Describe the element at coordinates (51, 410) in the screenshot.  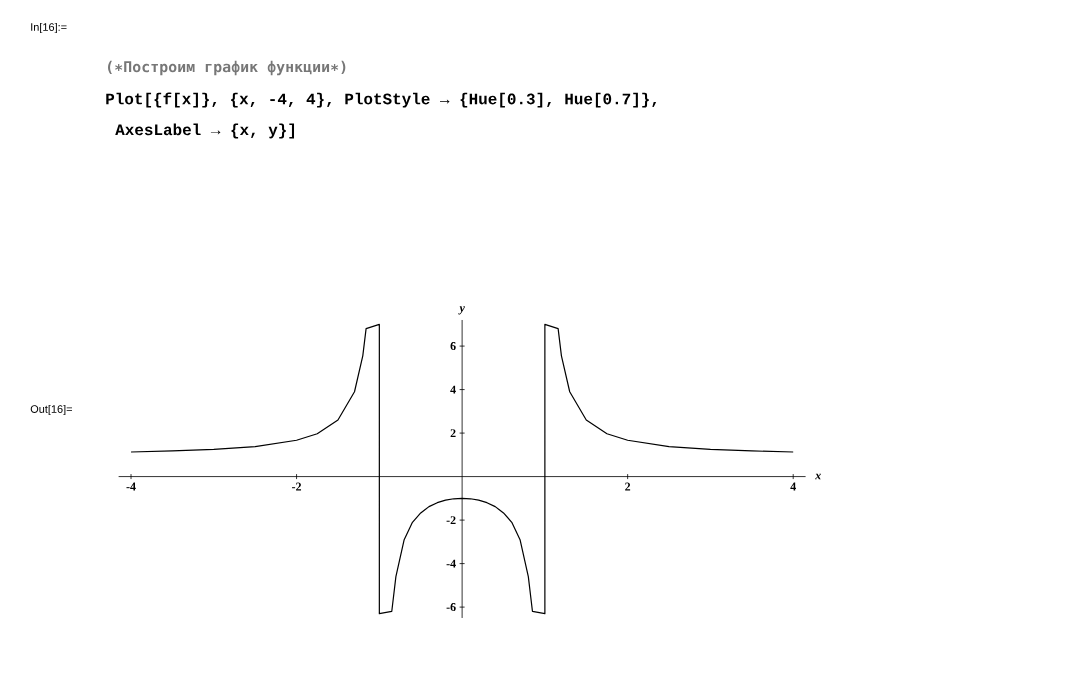
I see `text: Out[16]=` at that location.